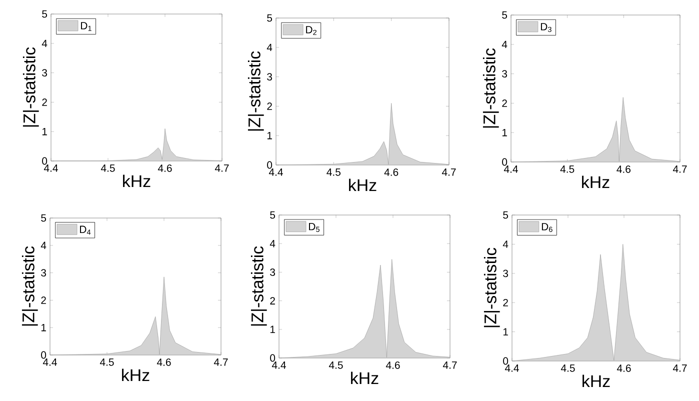  I want to click on legend-label: D$_{6}$, so click(547, 227).